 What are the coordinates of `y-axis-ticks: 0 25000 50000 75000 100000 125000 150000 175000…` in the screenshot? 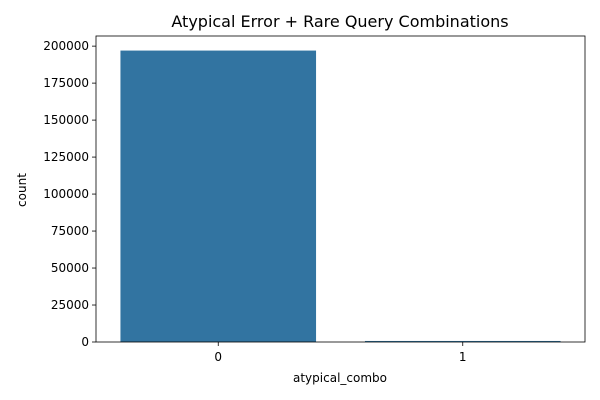 It's located at (69, 194).